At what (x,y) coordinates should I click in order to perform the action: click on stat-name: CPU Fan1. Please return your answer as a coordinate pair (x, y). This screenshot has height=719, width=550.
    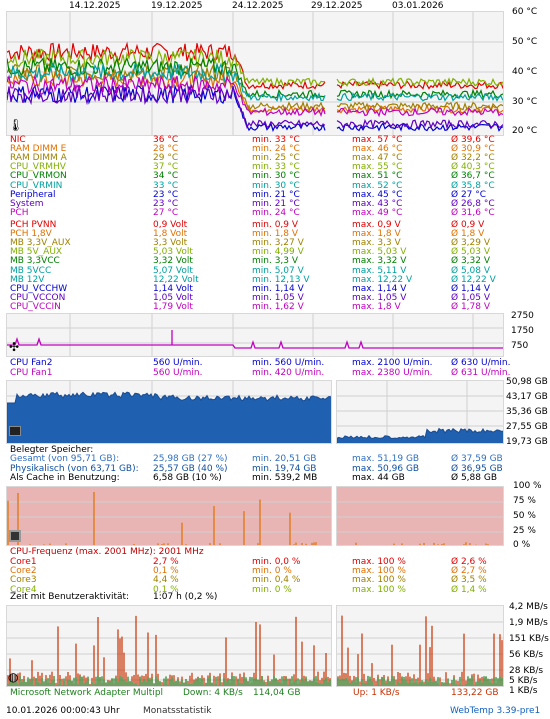
    Looking at the image, I should click on (31, 372).